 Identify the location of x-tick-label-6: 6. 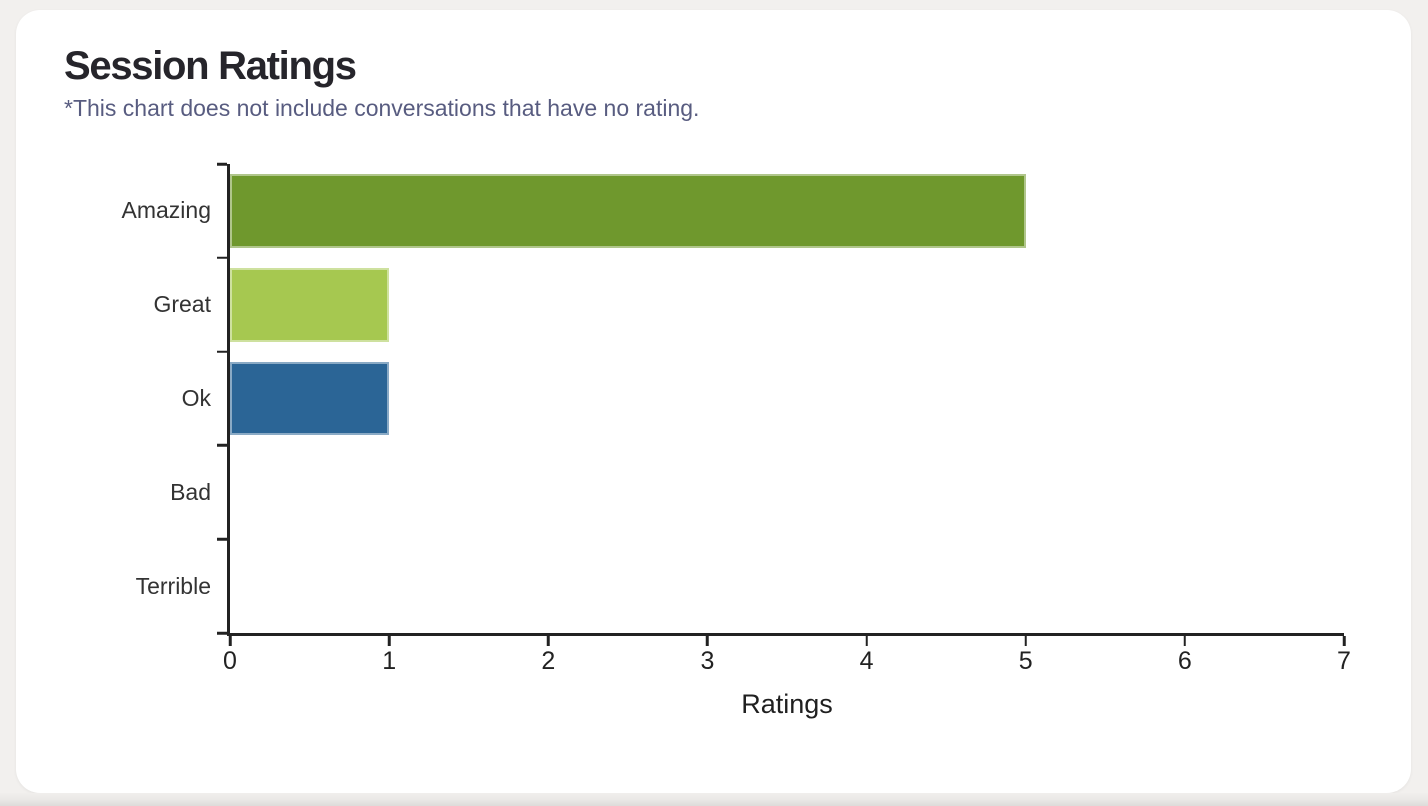
(1184, 661).